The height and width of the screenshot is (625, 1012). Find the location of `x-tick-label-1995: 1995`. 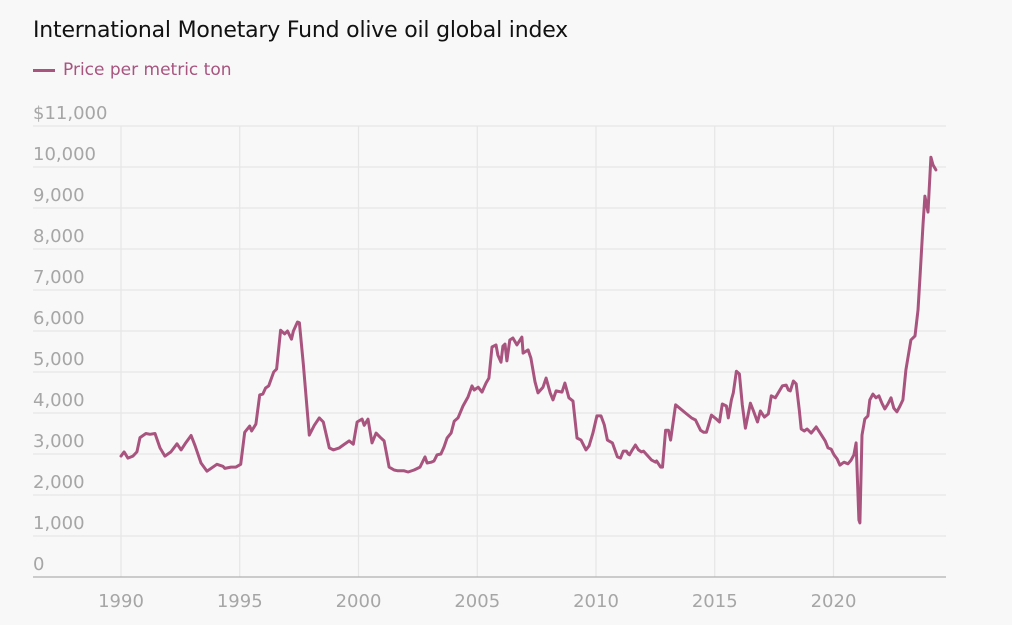

x-tick-label-1995: 1995 is located at coordinates (240, 601).